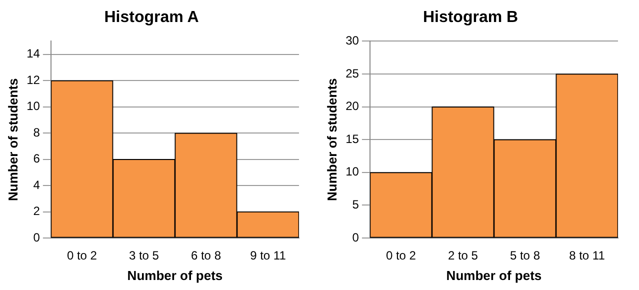  What do you see at coordinates (33, 79) in the screenshot?
I see `y-tick-label: 12` at bounding box center [33, 79].